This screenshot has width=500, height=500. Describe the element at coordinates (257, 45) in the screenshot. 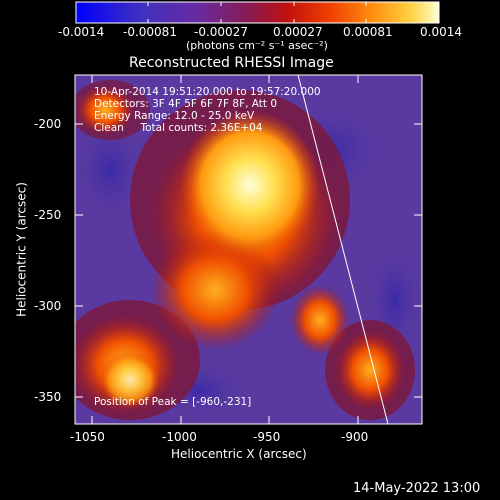

I see `colorbar-units: (photons cm⁻² s⁻¹ asec⁻²)` at that location.